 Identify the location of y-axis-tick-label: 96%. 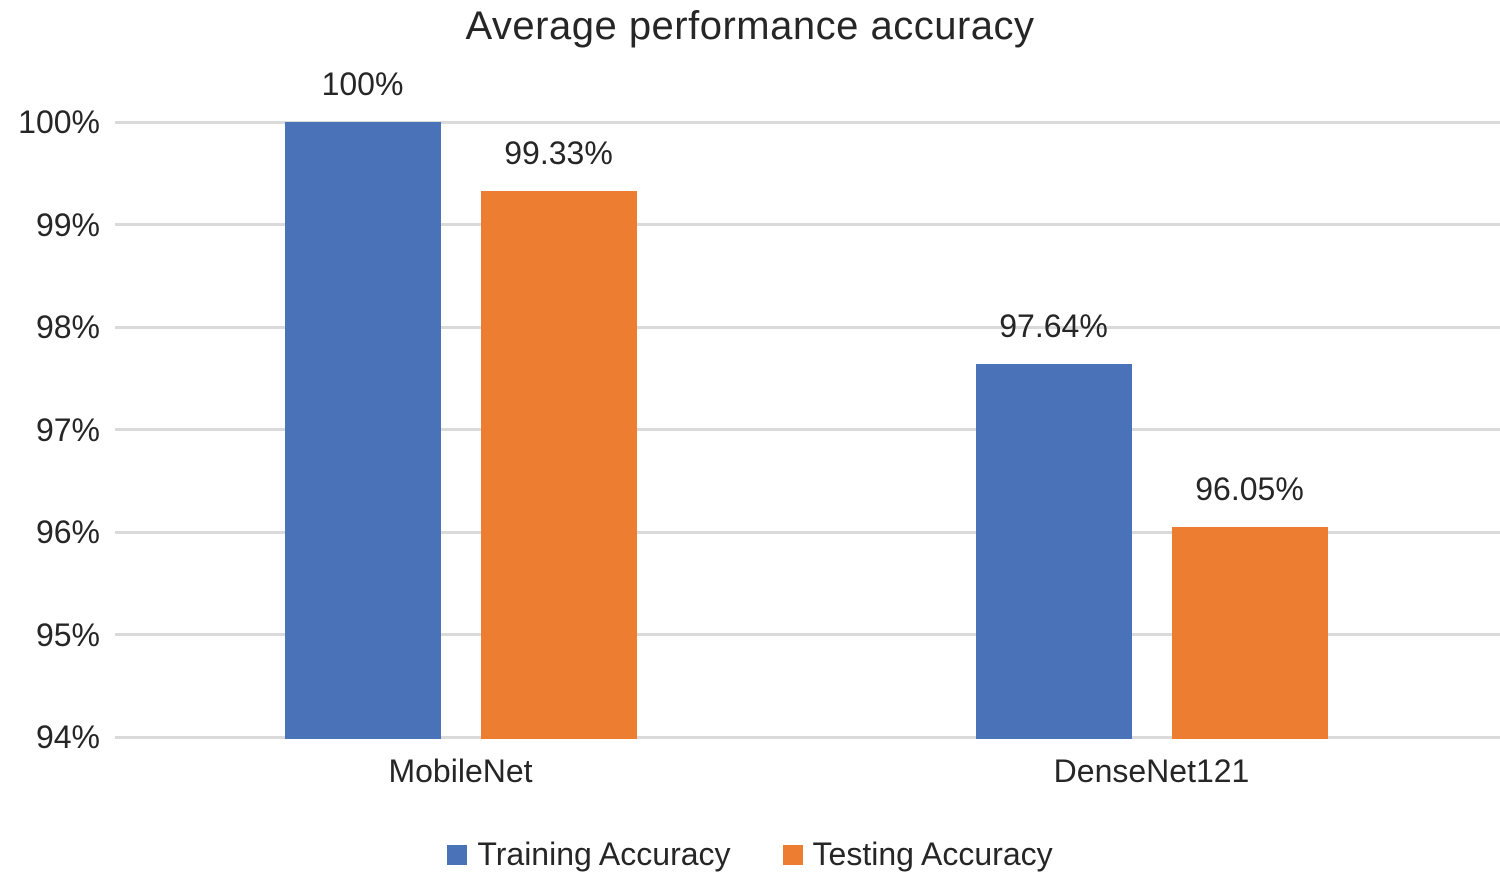
(67, 532).